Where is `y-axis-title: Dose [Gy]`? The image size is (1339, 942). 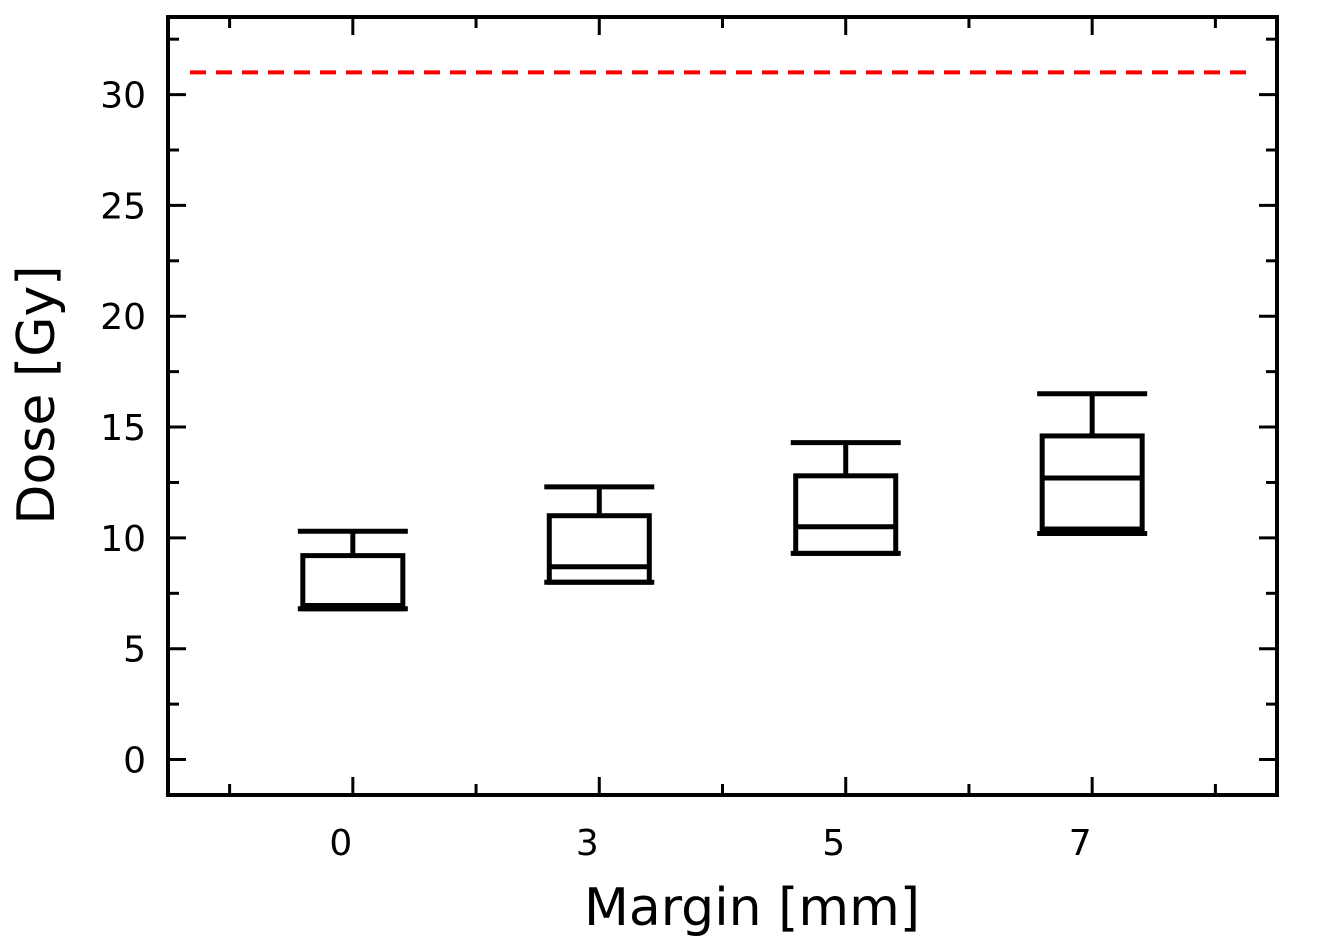
y-axis-title: Dose [Gy] is located at coordinates (37, 394).